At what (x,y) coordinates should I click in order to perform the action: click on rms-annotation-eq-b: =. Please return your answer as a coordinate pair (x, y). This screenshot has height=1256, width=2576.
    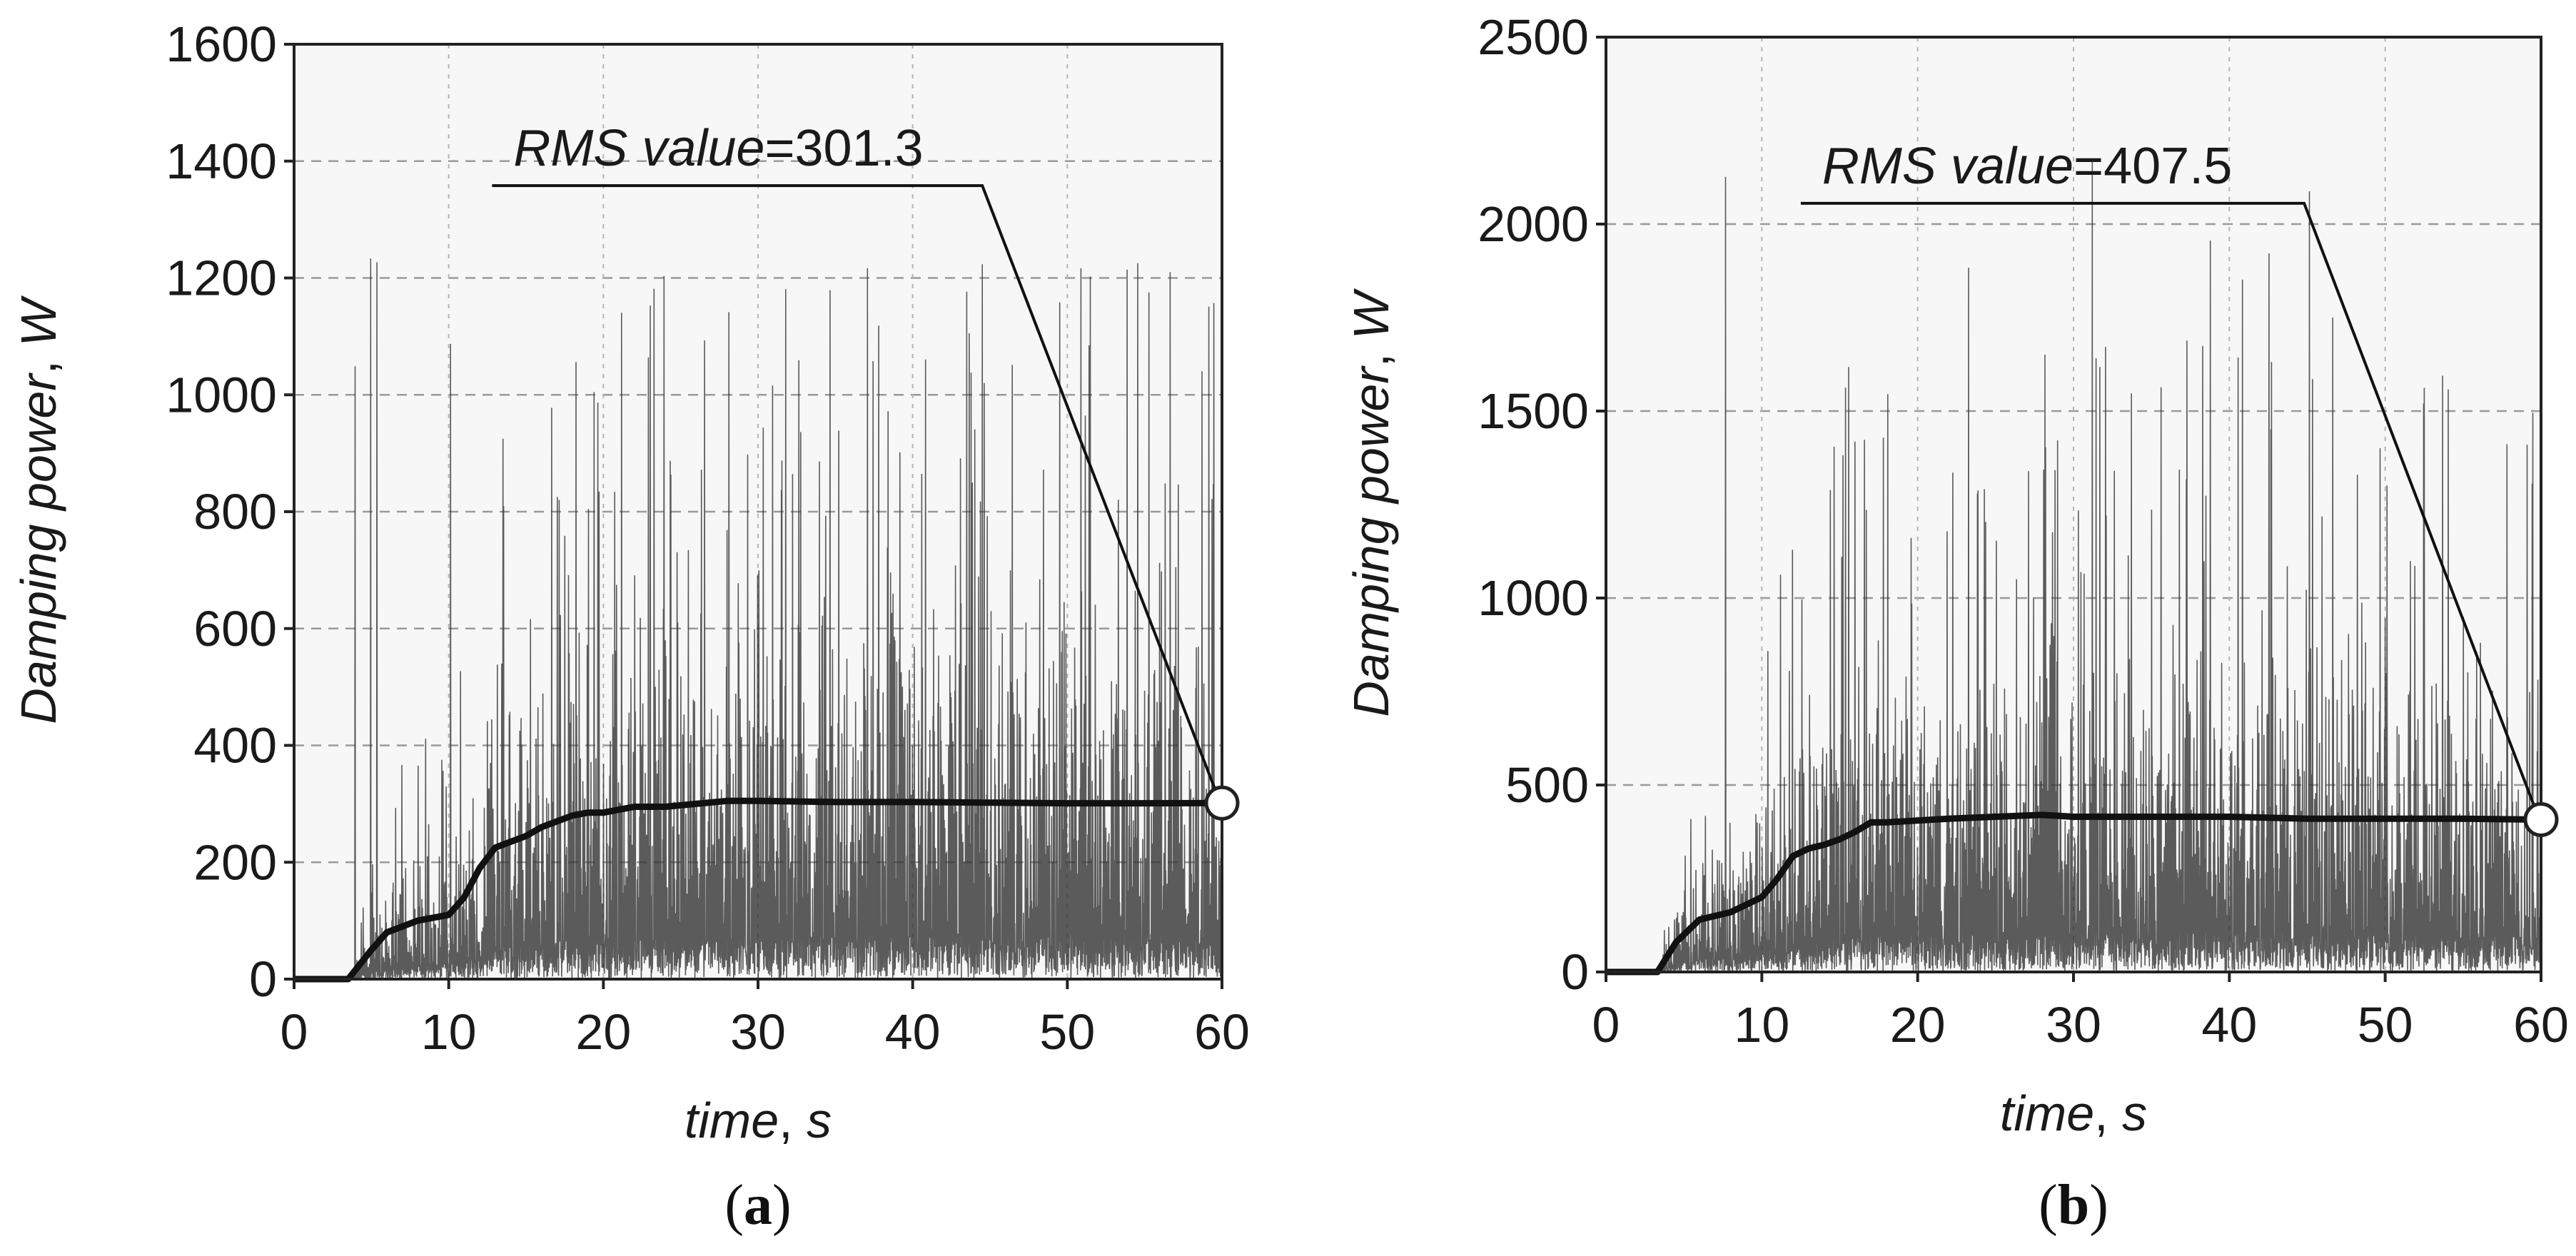
    Looking at the image, I should click on (2088, 166).